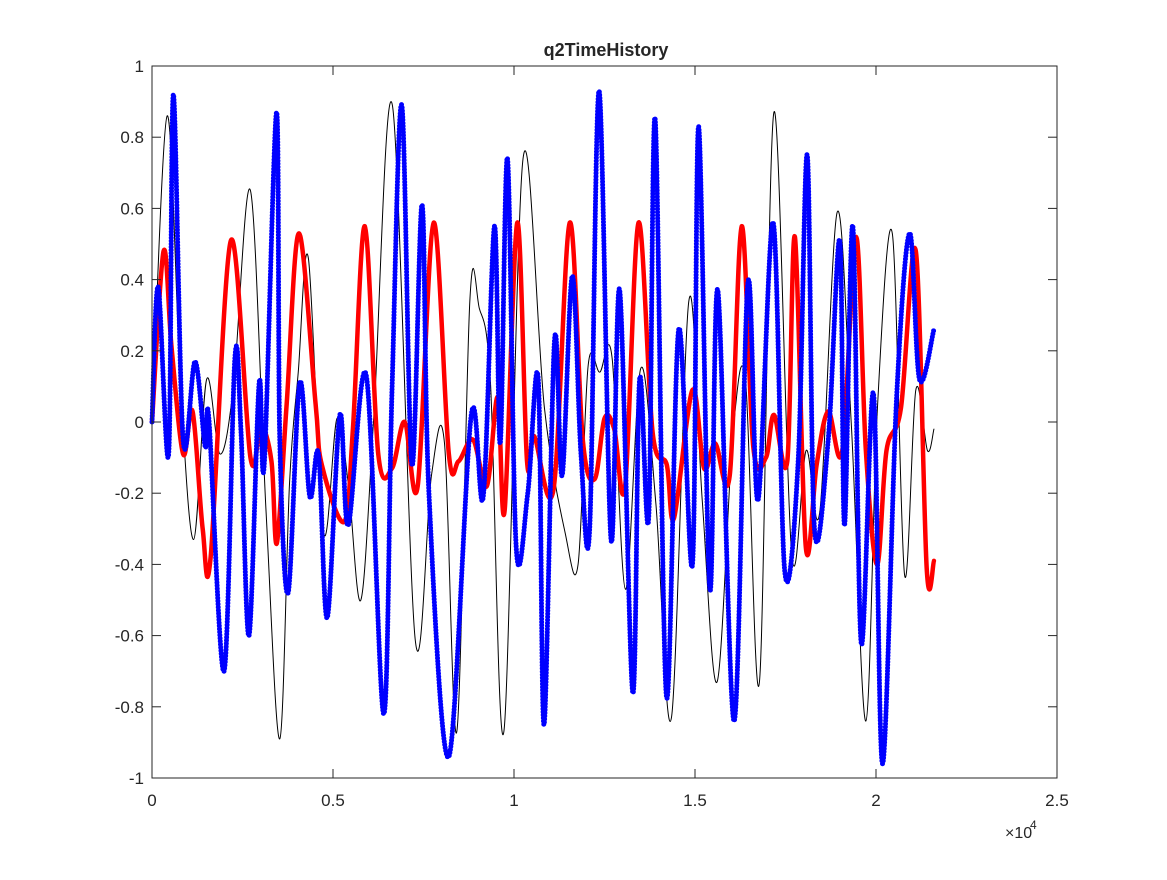  What do you see at coordinates (513, 800) in the screenshot?
I see `x-tick-label: 1` at bounding box center [513, 800].